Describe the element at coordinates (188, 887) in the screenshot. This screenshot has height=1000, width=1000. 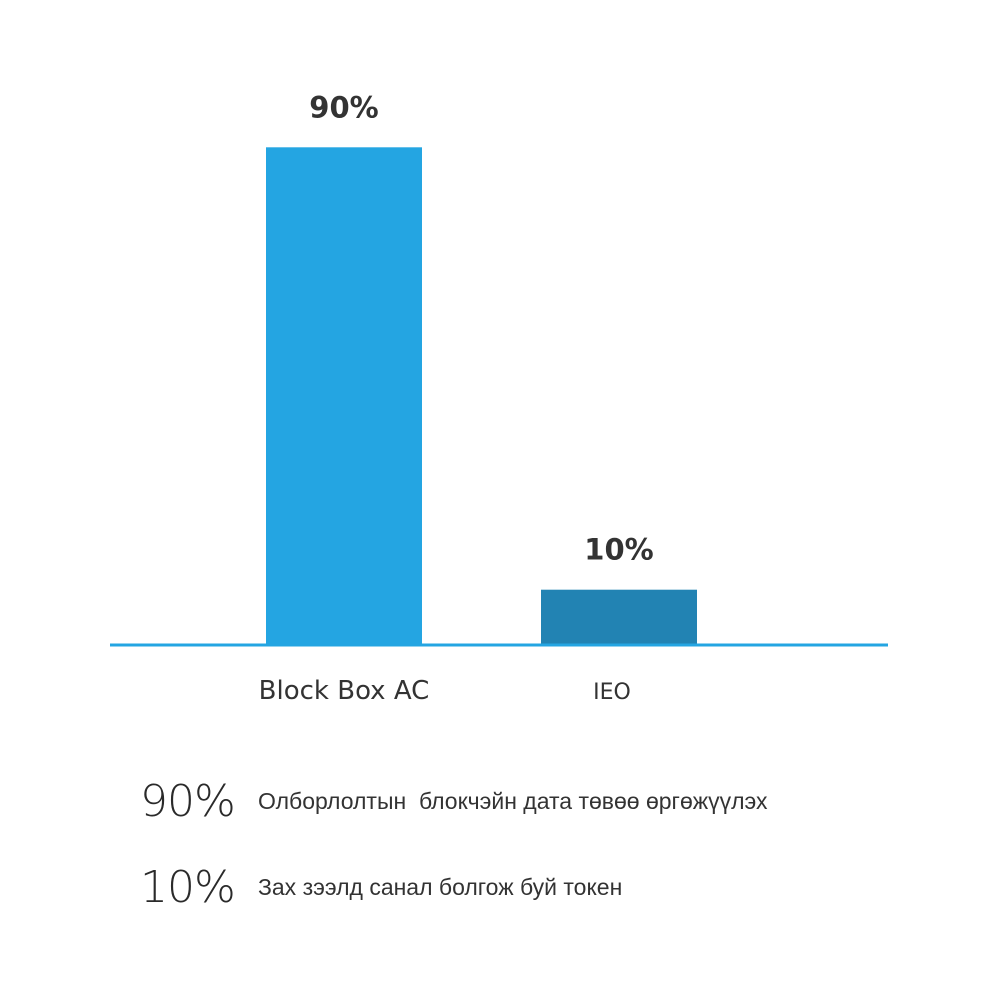
I see `legend-percent: 10%` at that location.